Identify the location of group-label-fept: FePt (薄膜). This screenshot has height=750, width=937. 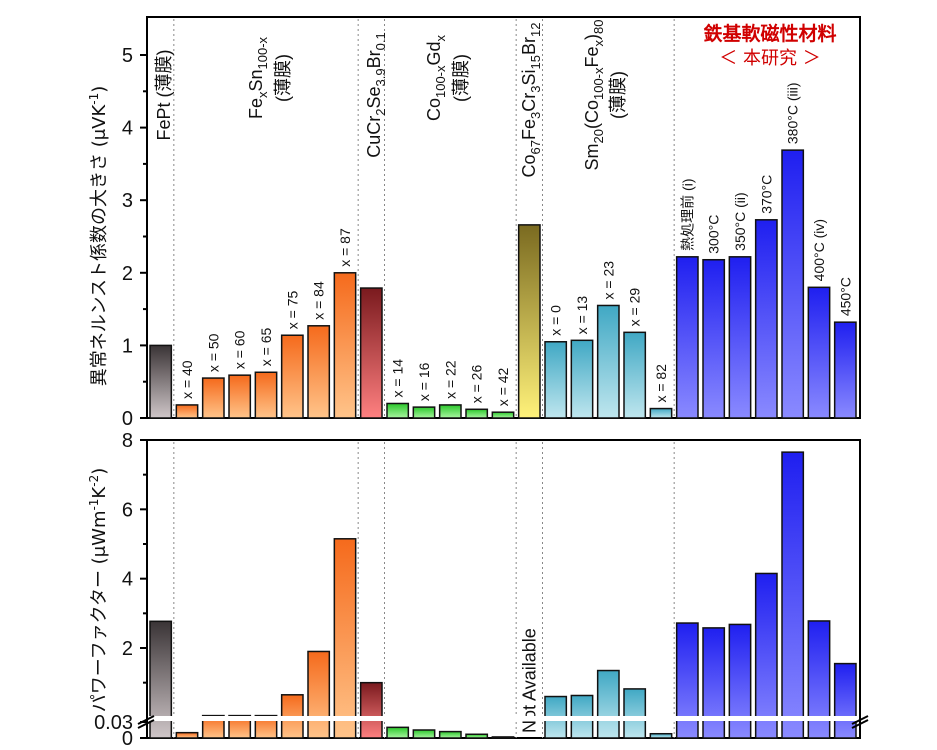
(164, 94).